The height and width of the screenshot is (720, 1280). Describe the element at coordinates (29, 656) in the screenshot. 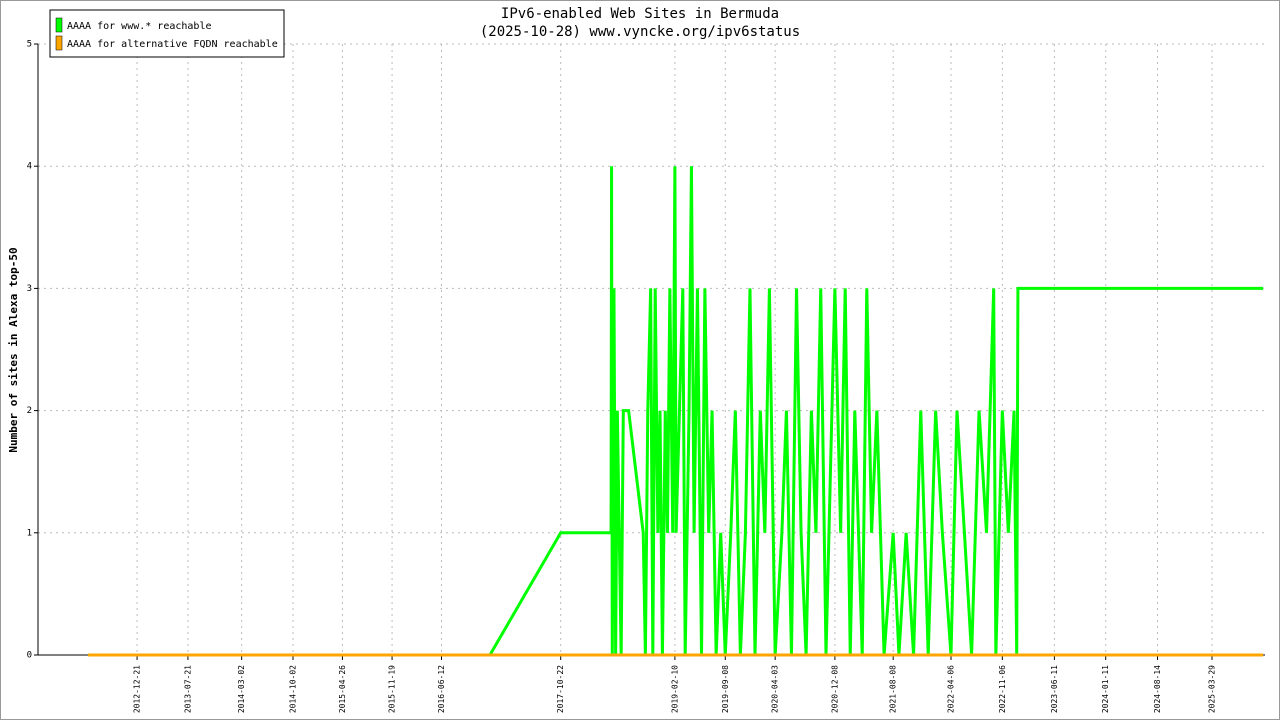

I see `y-tick-label: 0` at that location.